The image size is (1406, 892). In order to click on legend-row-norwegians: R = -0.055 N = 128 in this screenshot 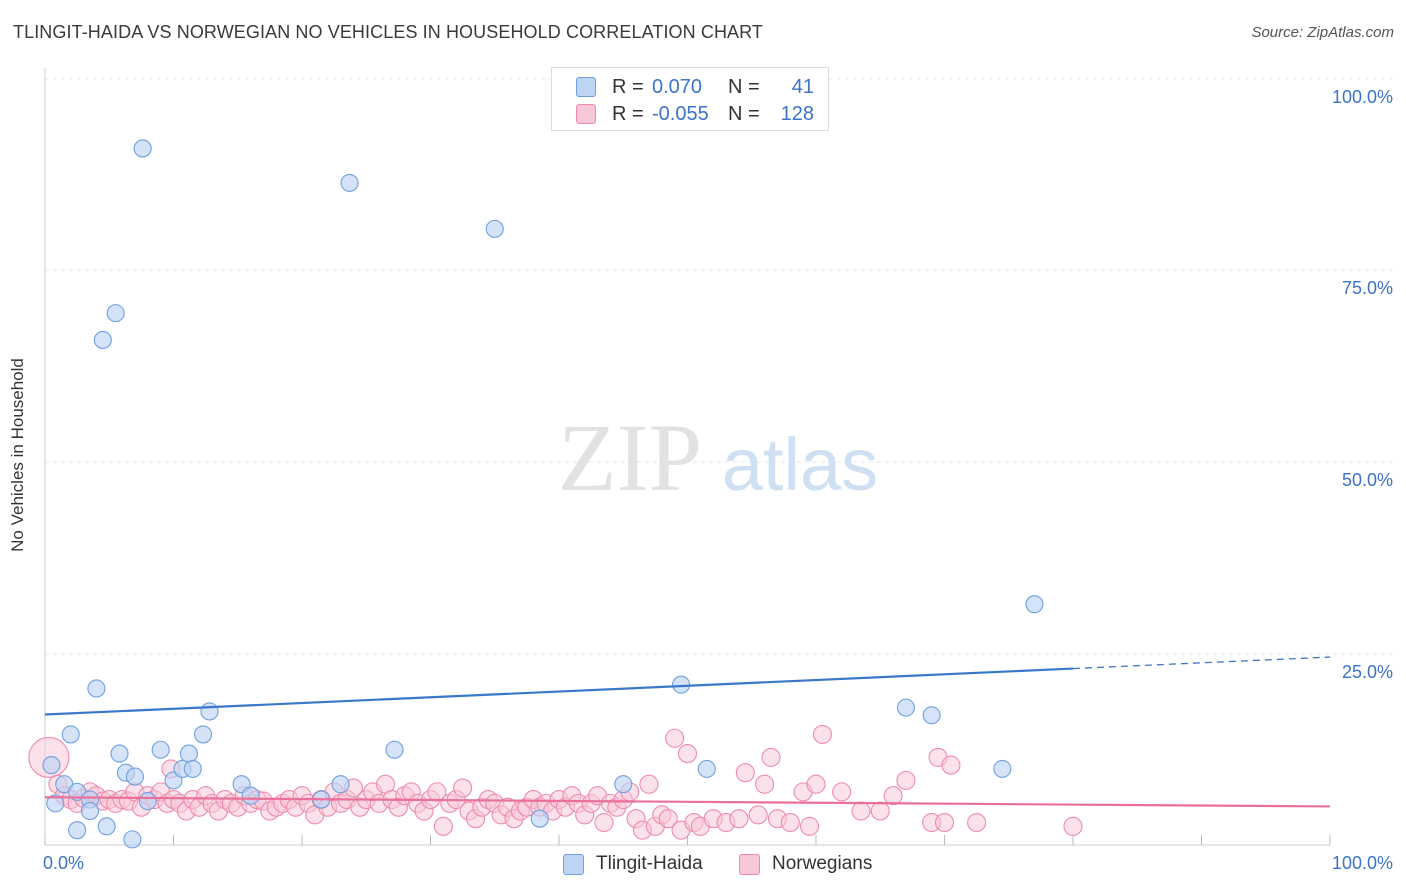, I will do `click(695, 114)`.